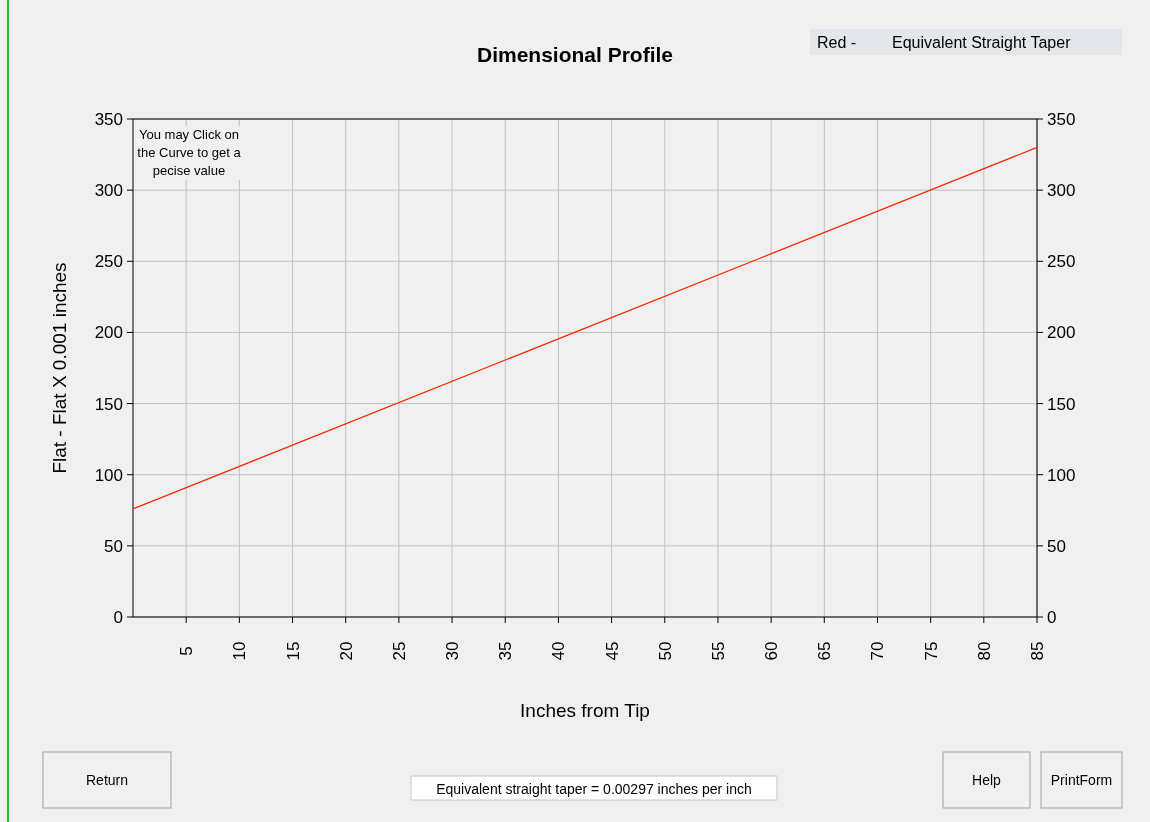  What do you see at coordinates (399, 651) in the screenshot?
I see `x-tick-label: 25` at bounding box center [399, 651].